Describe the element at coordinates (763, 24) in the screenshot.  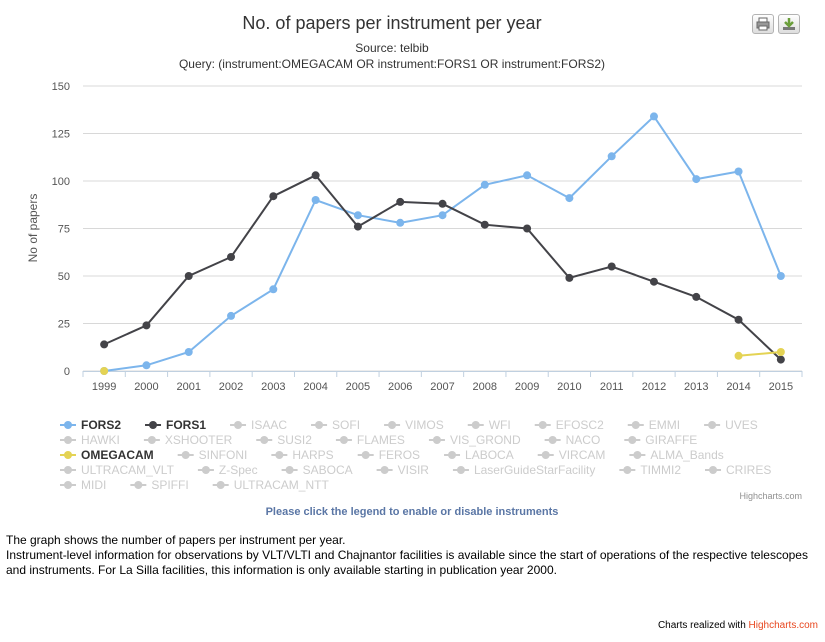
I see `print-button` at that location.